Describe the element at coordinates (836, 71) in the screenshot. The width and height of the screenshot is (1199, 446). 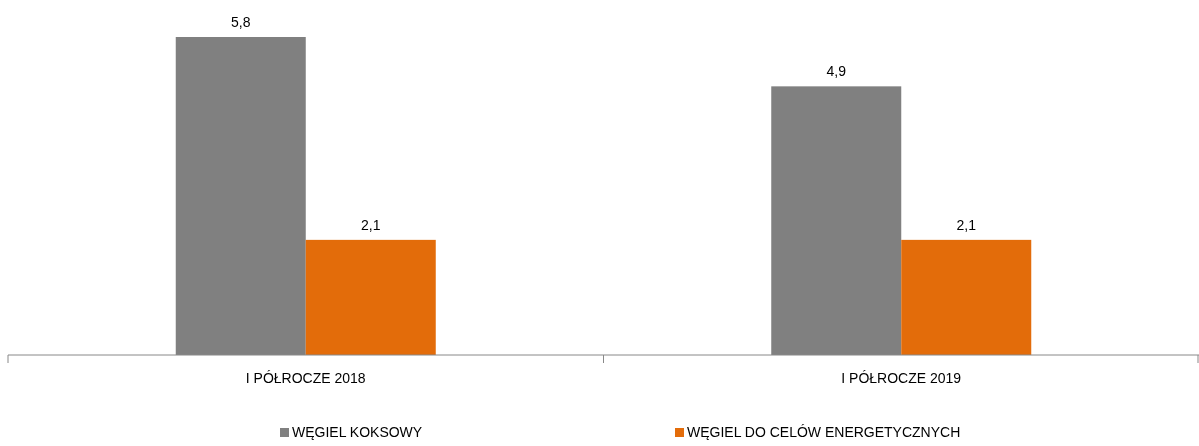
I see `data-label: 4,9` at that location.